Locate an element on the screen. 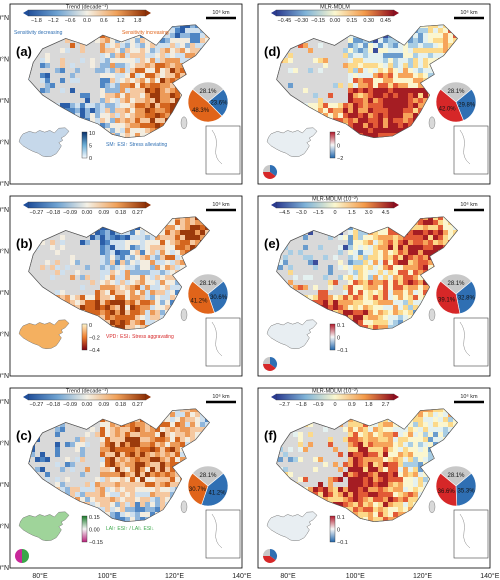 Image resolution: width=500 pixels, height=580 pixels. inset-colorbar-tick: −0.4 is located at coordinates (94, 351).